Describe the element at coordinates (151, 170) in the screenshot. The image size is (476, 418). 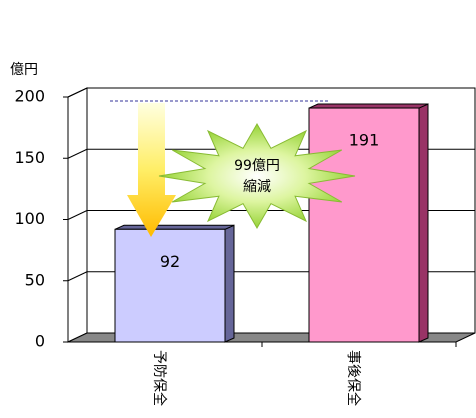
I see `arrow` at that location.